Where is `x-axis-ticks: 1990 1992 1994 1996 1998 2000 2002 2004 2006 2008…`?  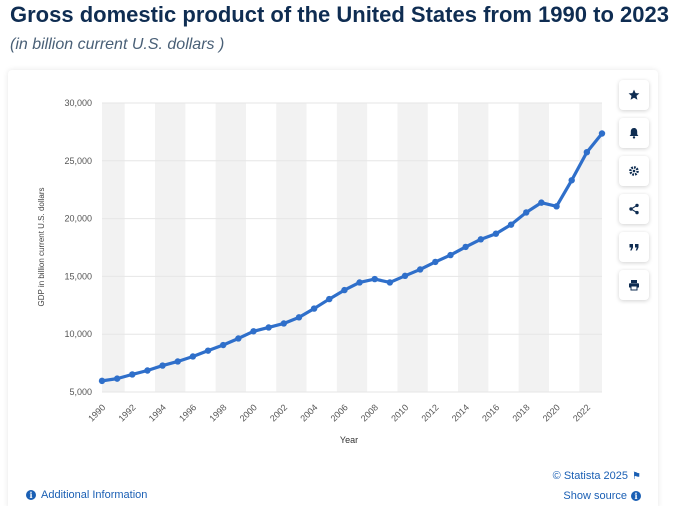 x-axis-ticks: 1990 1992 1994 1996 1998 2000 2002 2004 2006 2008… is located at coordinates (339, 412).